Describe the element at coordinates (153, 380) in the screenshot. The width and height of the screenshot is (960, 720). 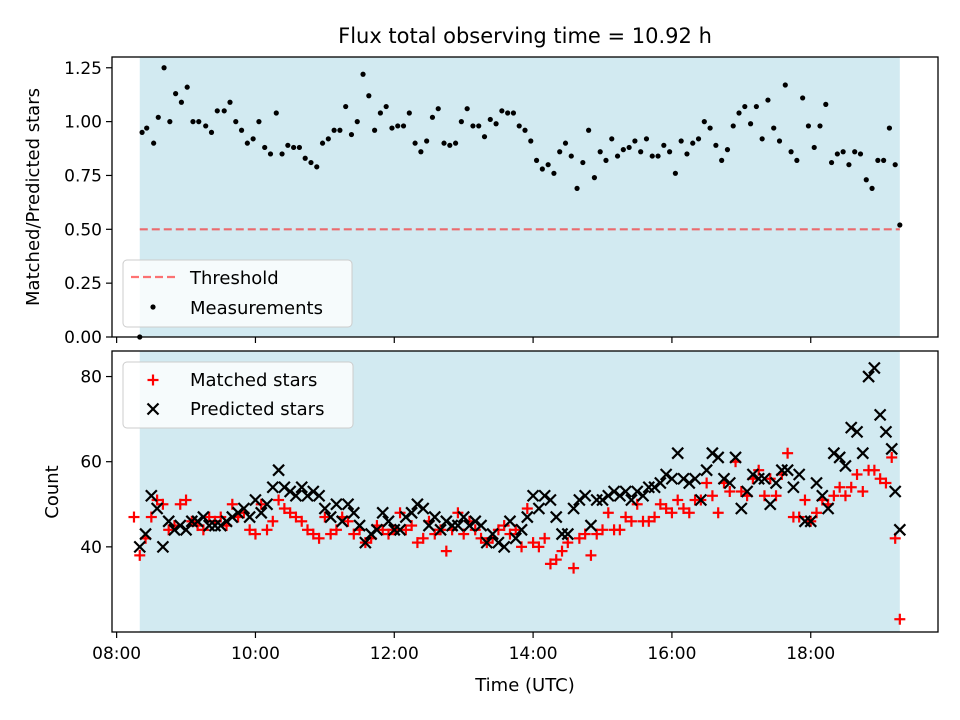
I see `legend-plus-marker` at that location.